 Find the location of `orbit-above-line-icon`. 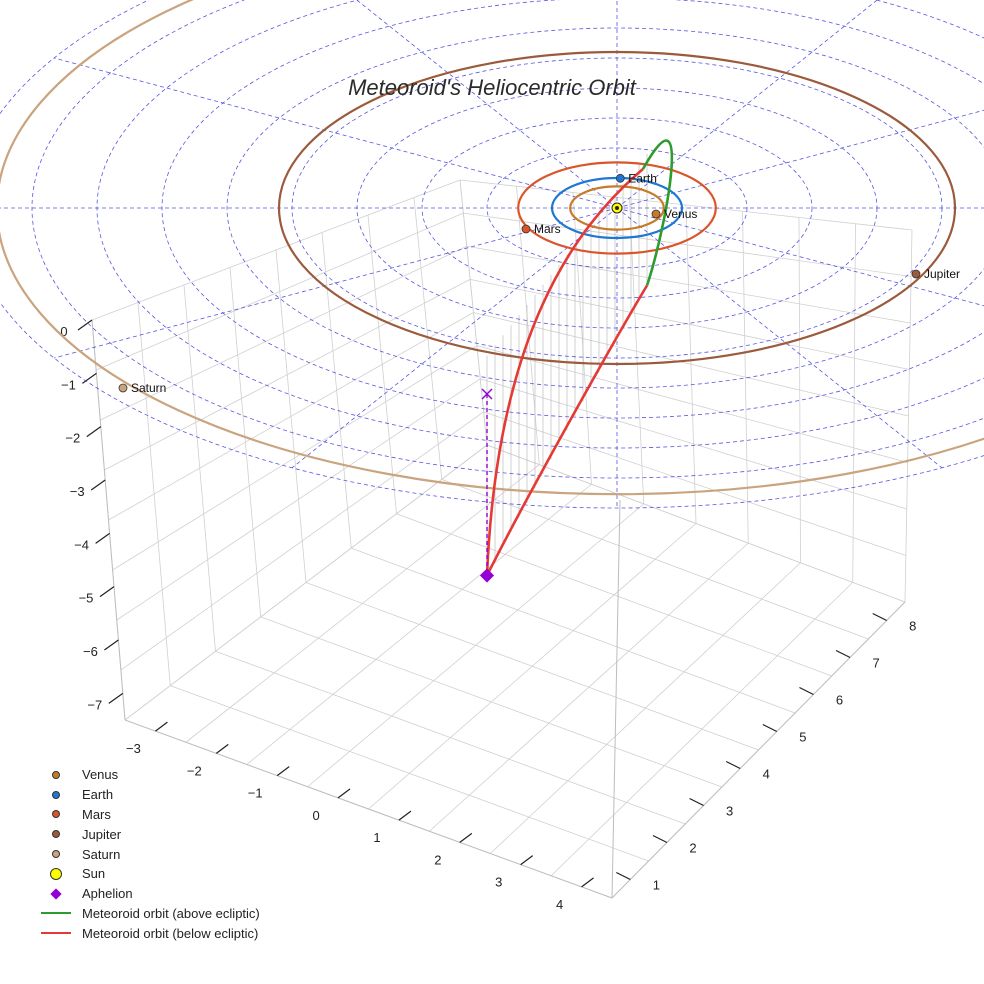

orbit-above-line-icon is located at coordinates (56, 913).